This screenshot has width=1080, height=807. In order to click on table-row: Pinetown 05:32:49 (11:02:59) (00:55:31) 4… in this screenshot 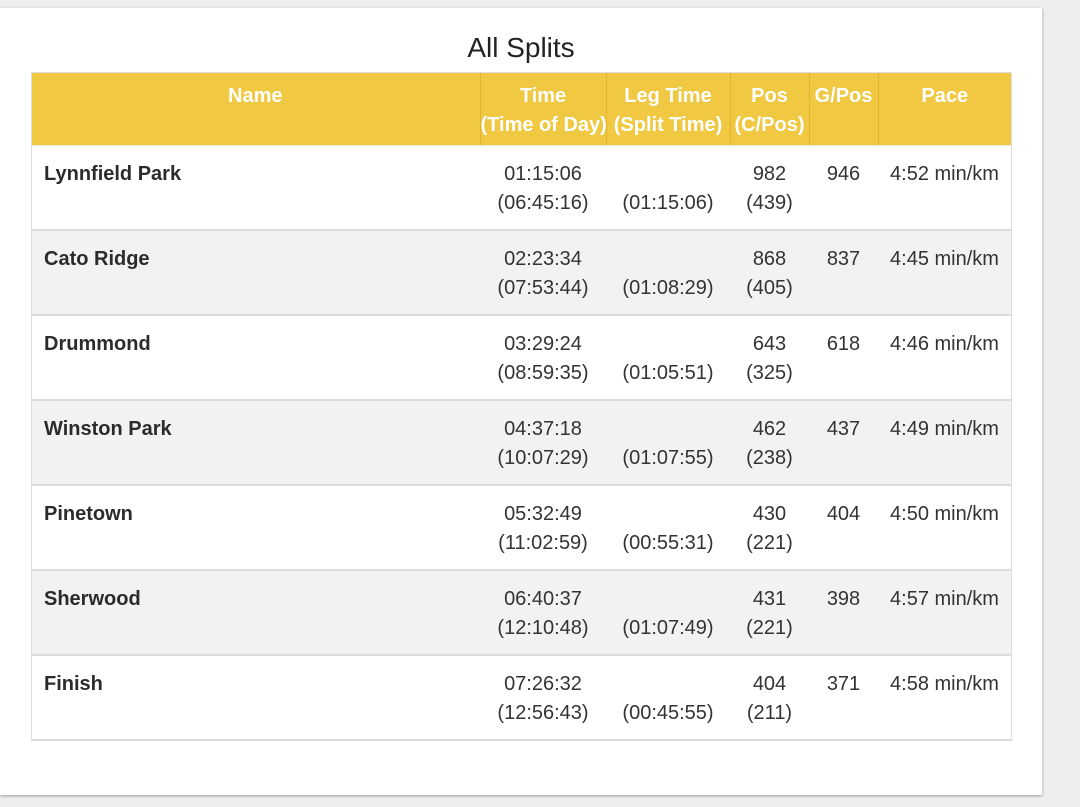, I will do `click(521, 528)`.